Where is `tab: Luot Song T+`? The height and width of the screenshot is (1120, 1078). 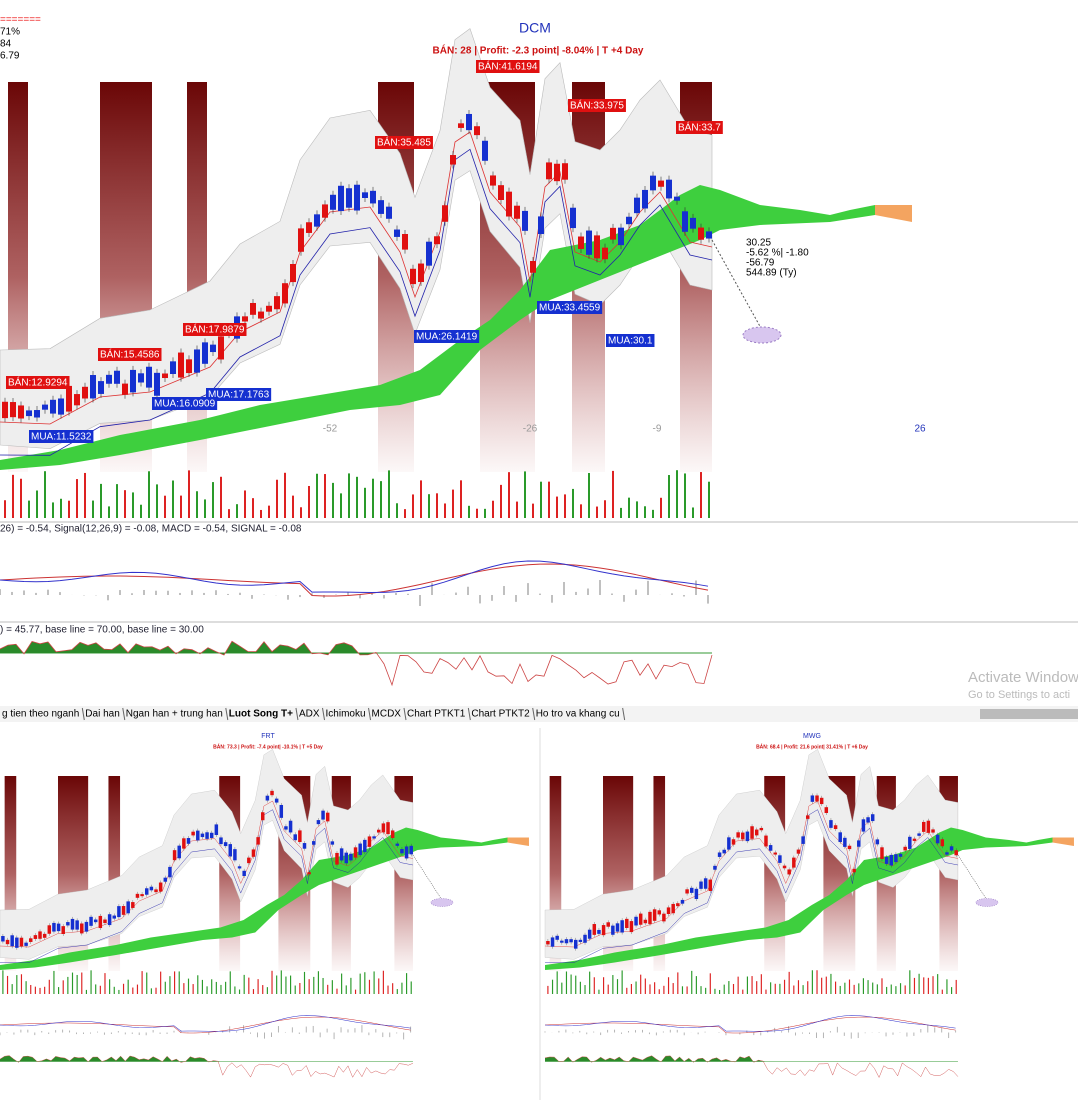
tab: Luot Song T+ is located at coordinates (261, 714).